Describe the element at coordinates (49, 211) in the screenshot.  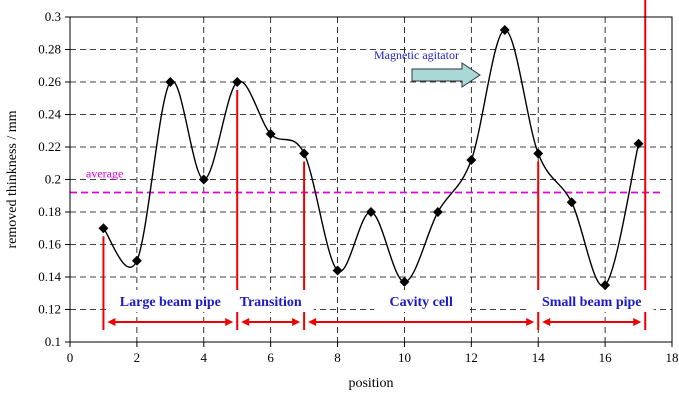
I see `y-tick-label: 0.18` at that location.